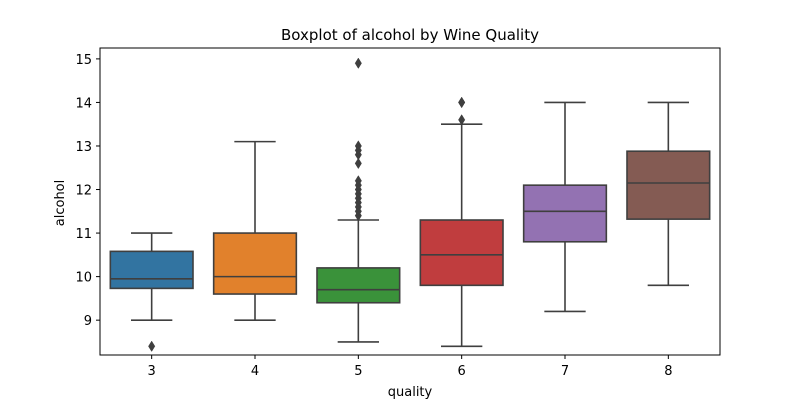 The height and width of the screenshot is (405, 800). Describe the element at coordinates (88, 321) in the screenshot. I see `y-tick-label: 9` at that location.